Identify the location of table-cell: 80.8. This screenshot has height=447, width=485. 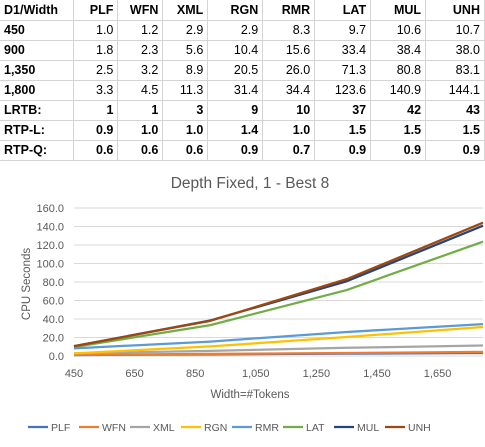
(398, 70).